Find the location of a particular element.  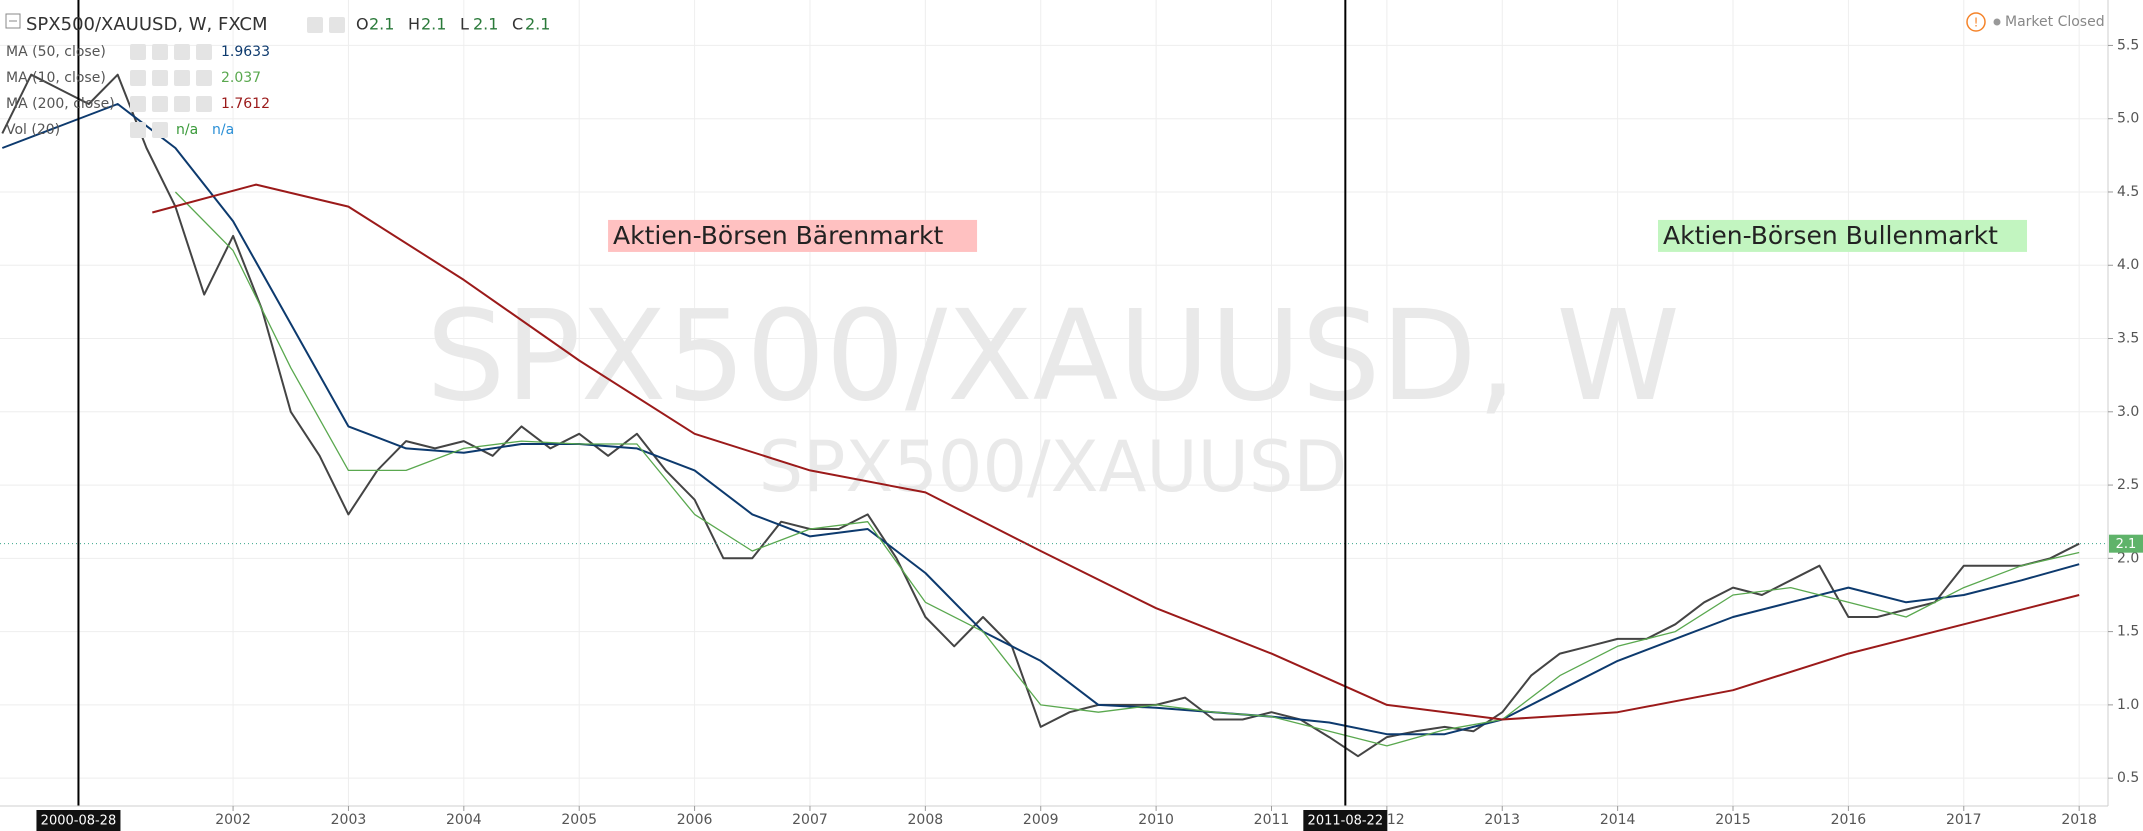

annotation: Aktien-Börsen Bärenmarkt is located at coordinates (778, 235).